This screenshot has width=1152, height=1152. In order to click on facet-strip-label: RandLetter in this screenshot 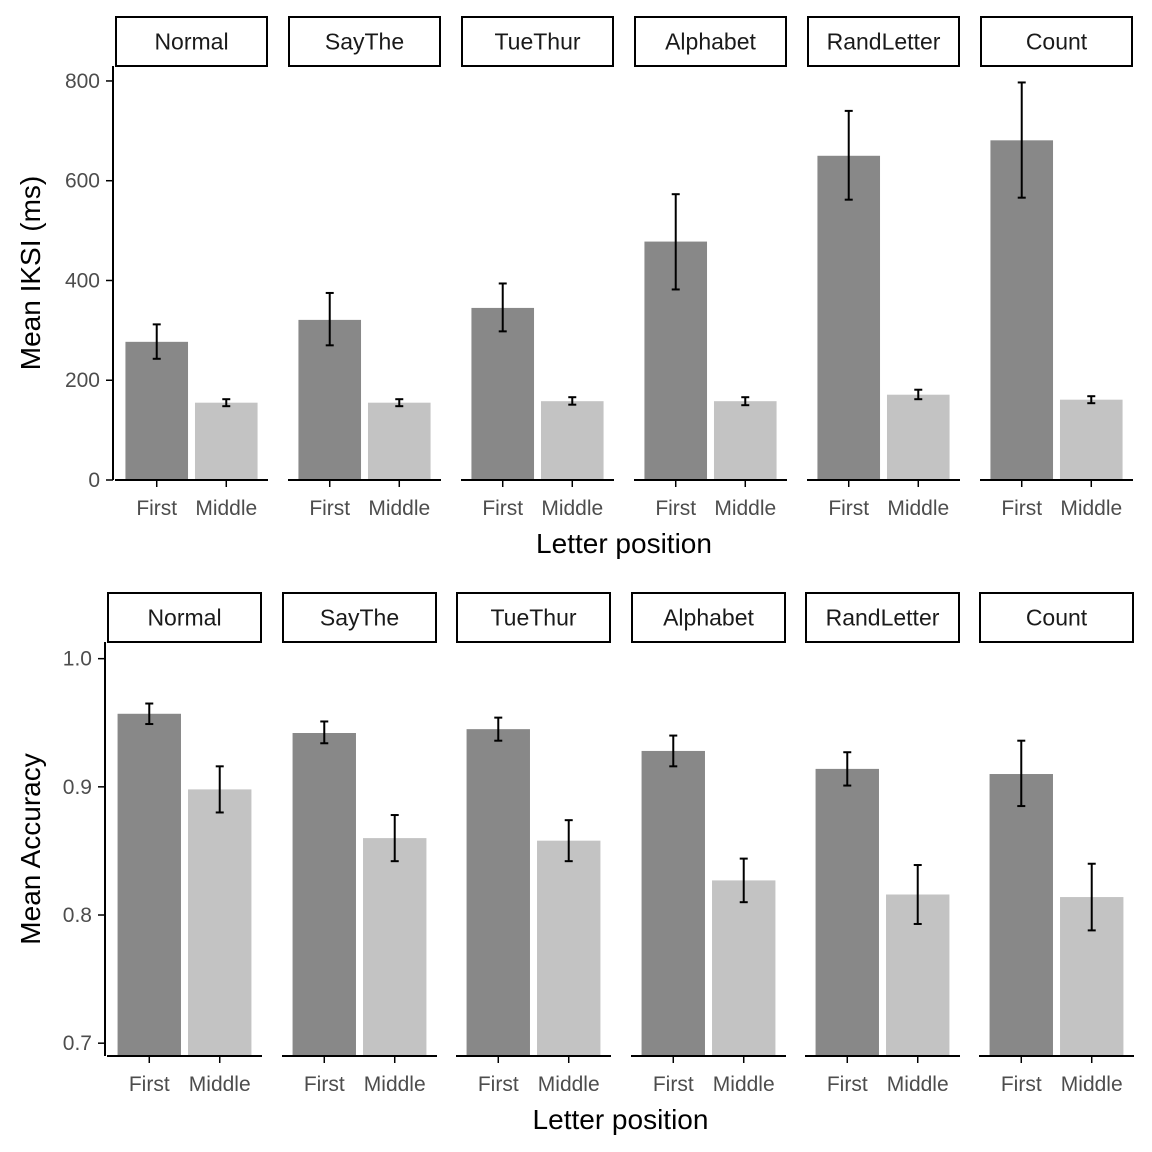, I will do `click(883, 618)`.